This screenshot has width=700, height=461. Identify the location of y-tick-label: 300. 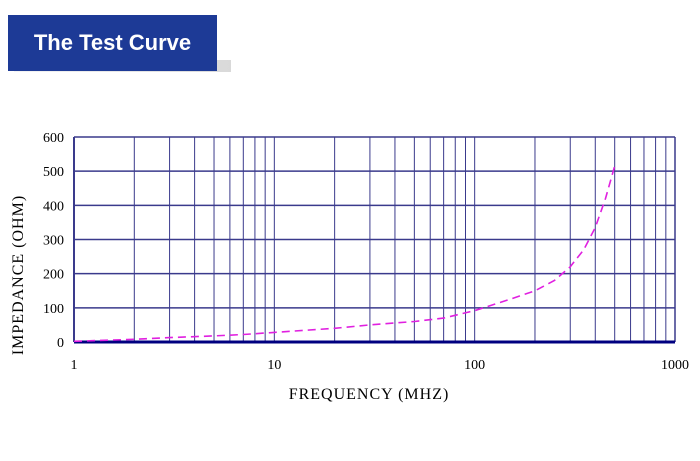
(53, 241).